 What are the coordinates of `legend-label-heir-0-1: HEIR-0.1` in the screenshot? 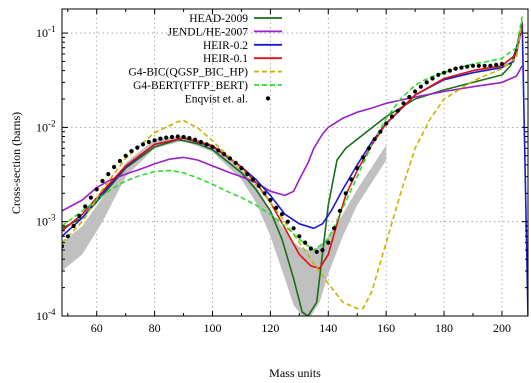 It's located at (225, 59).